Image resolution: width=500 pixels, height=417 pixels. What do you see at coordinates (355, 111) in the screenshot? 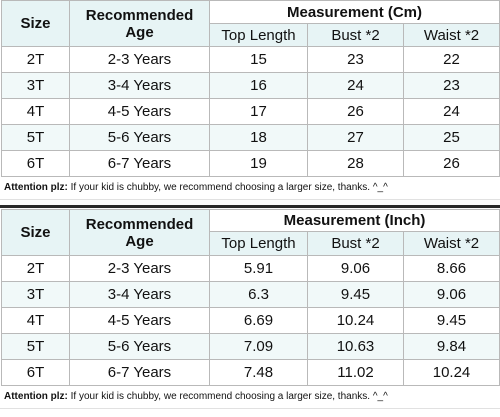
I see `cell-bust: 26` at bounding box center [355, 111].